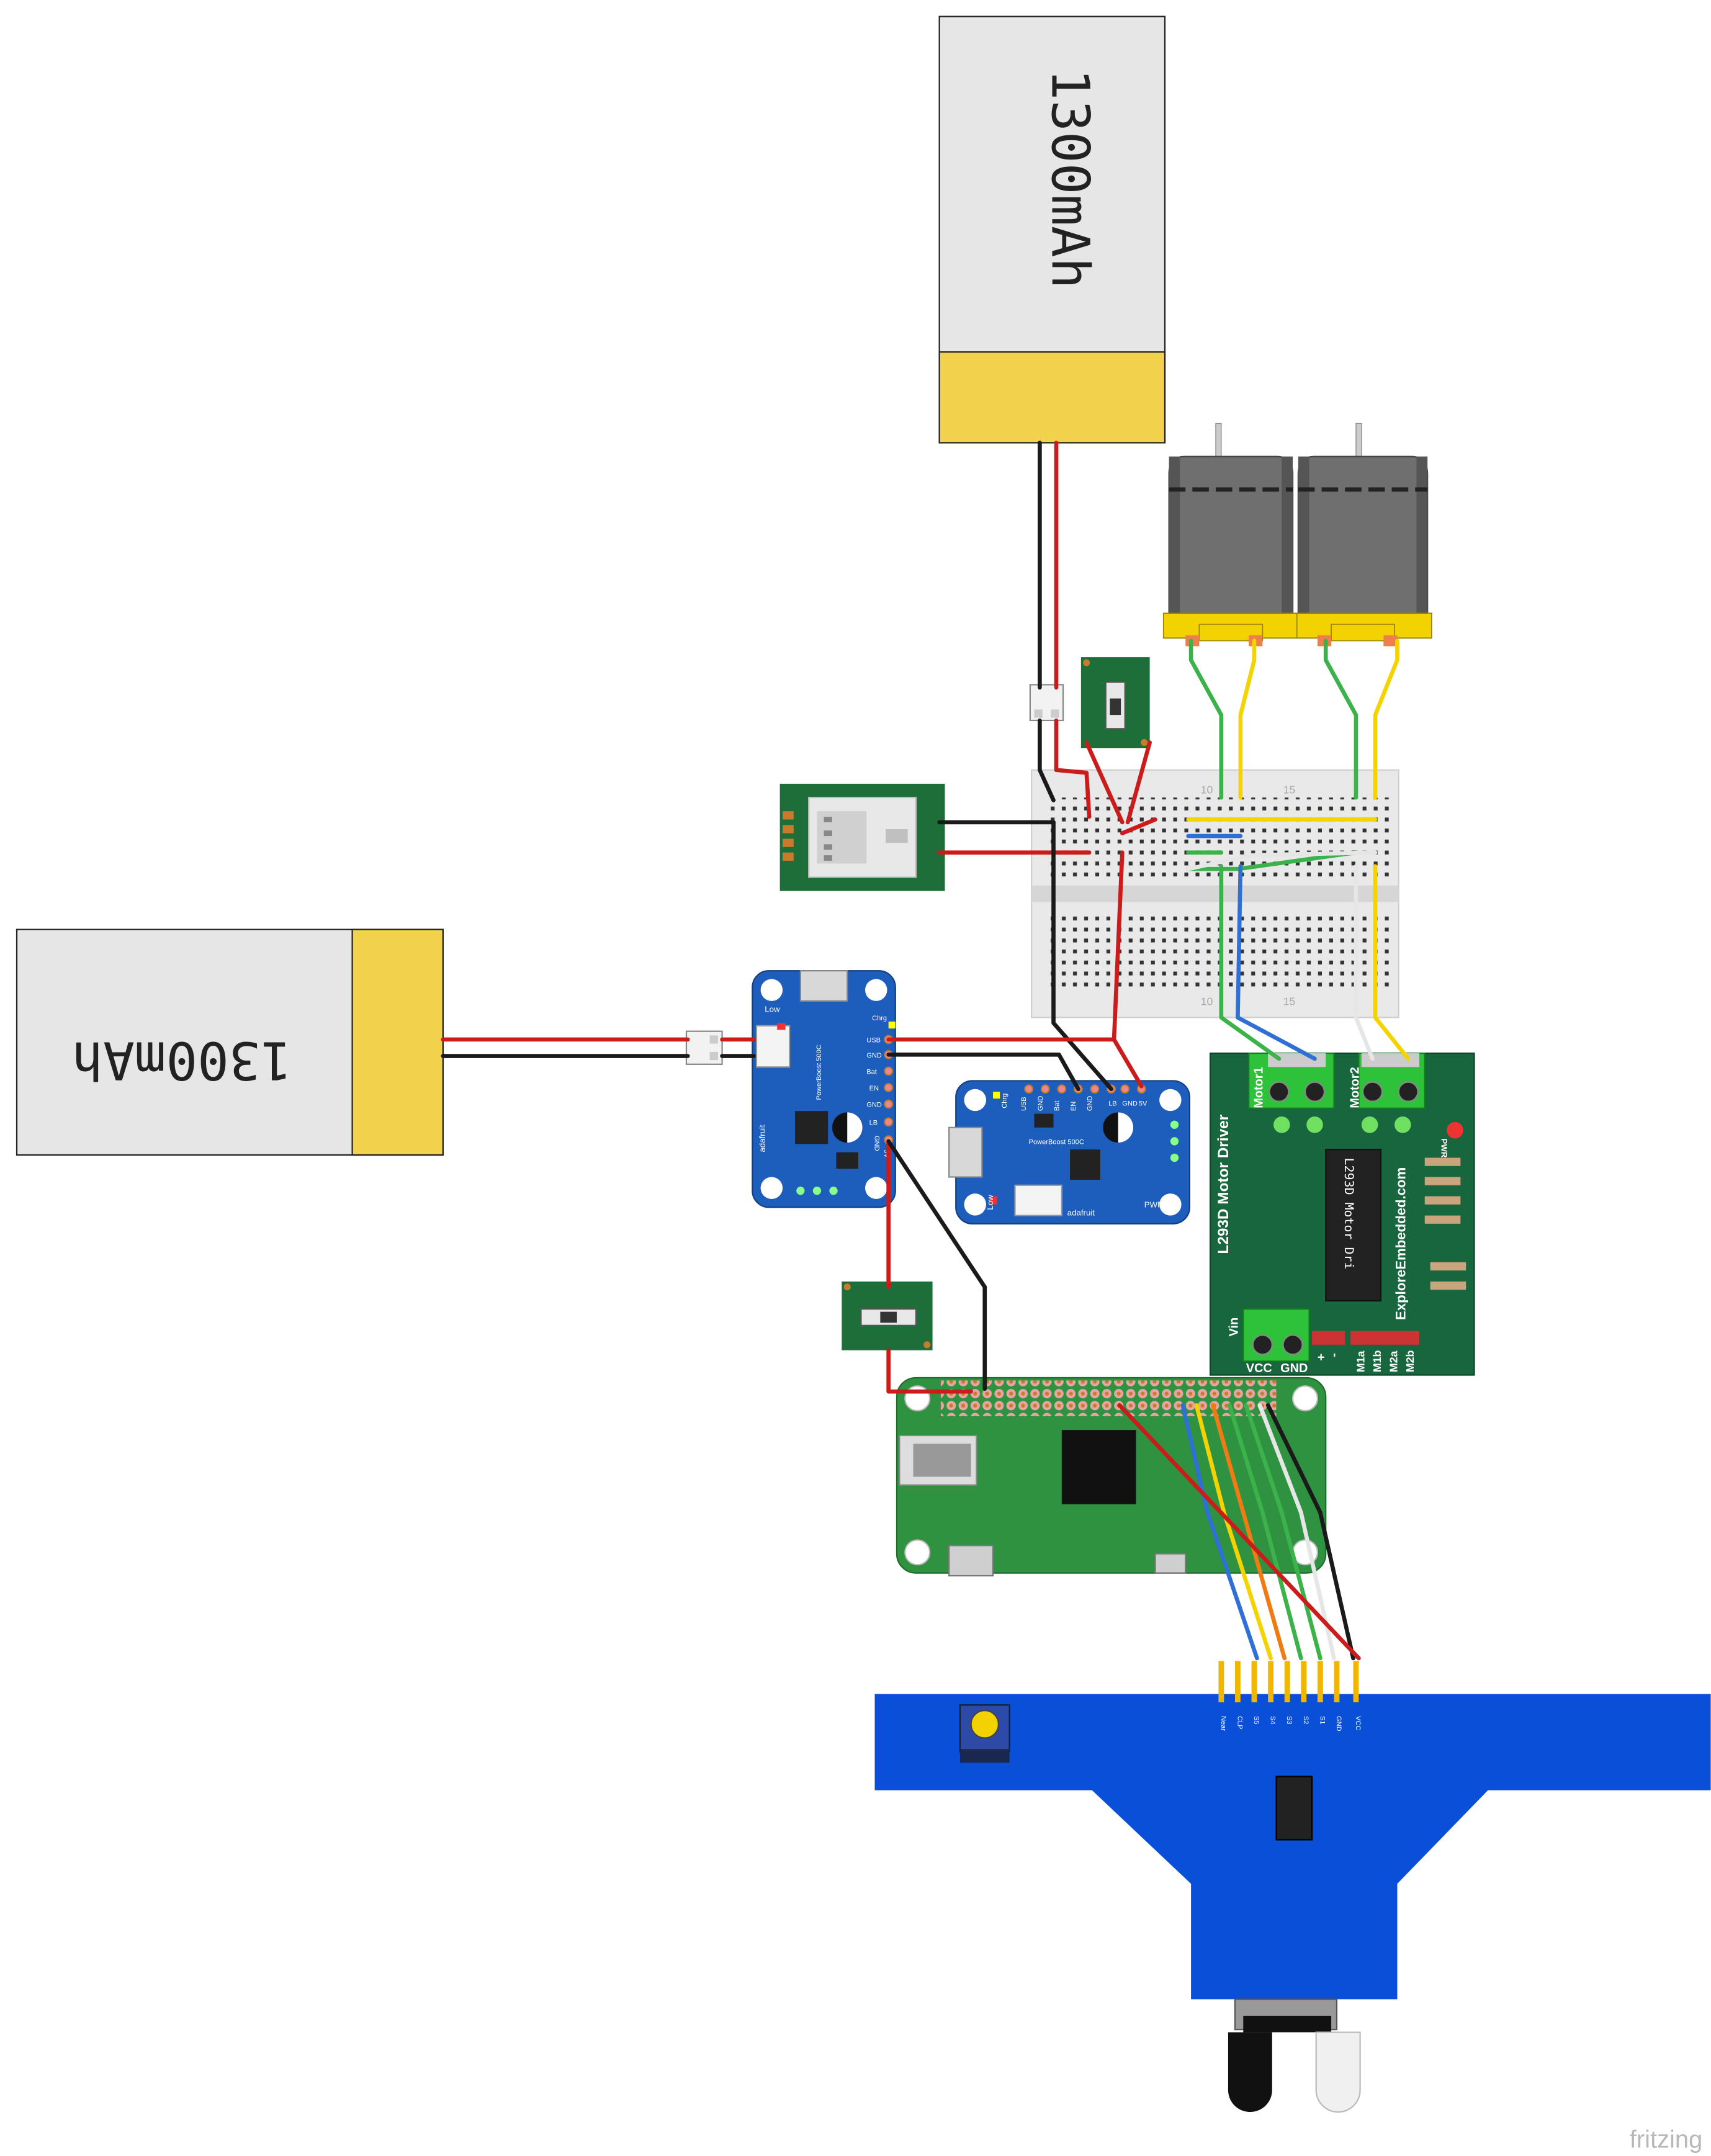 This screenshot has width=1711, height=2156. What do you see at coordinates (1401, 1243) in the screenshot?
I see `l293d-website: ExploreEmbedded.com` at bounding box center [1401, 1243].